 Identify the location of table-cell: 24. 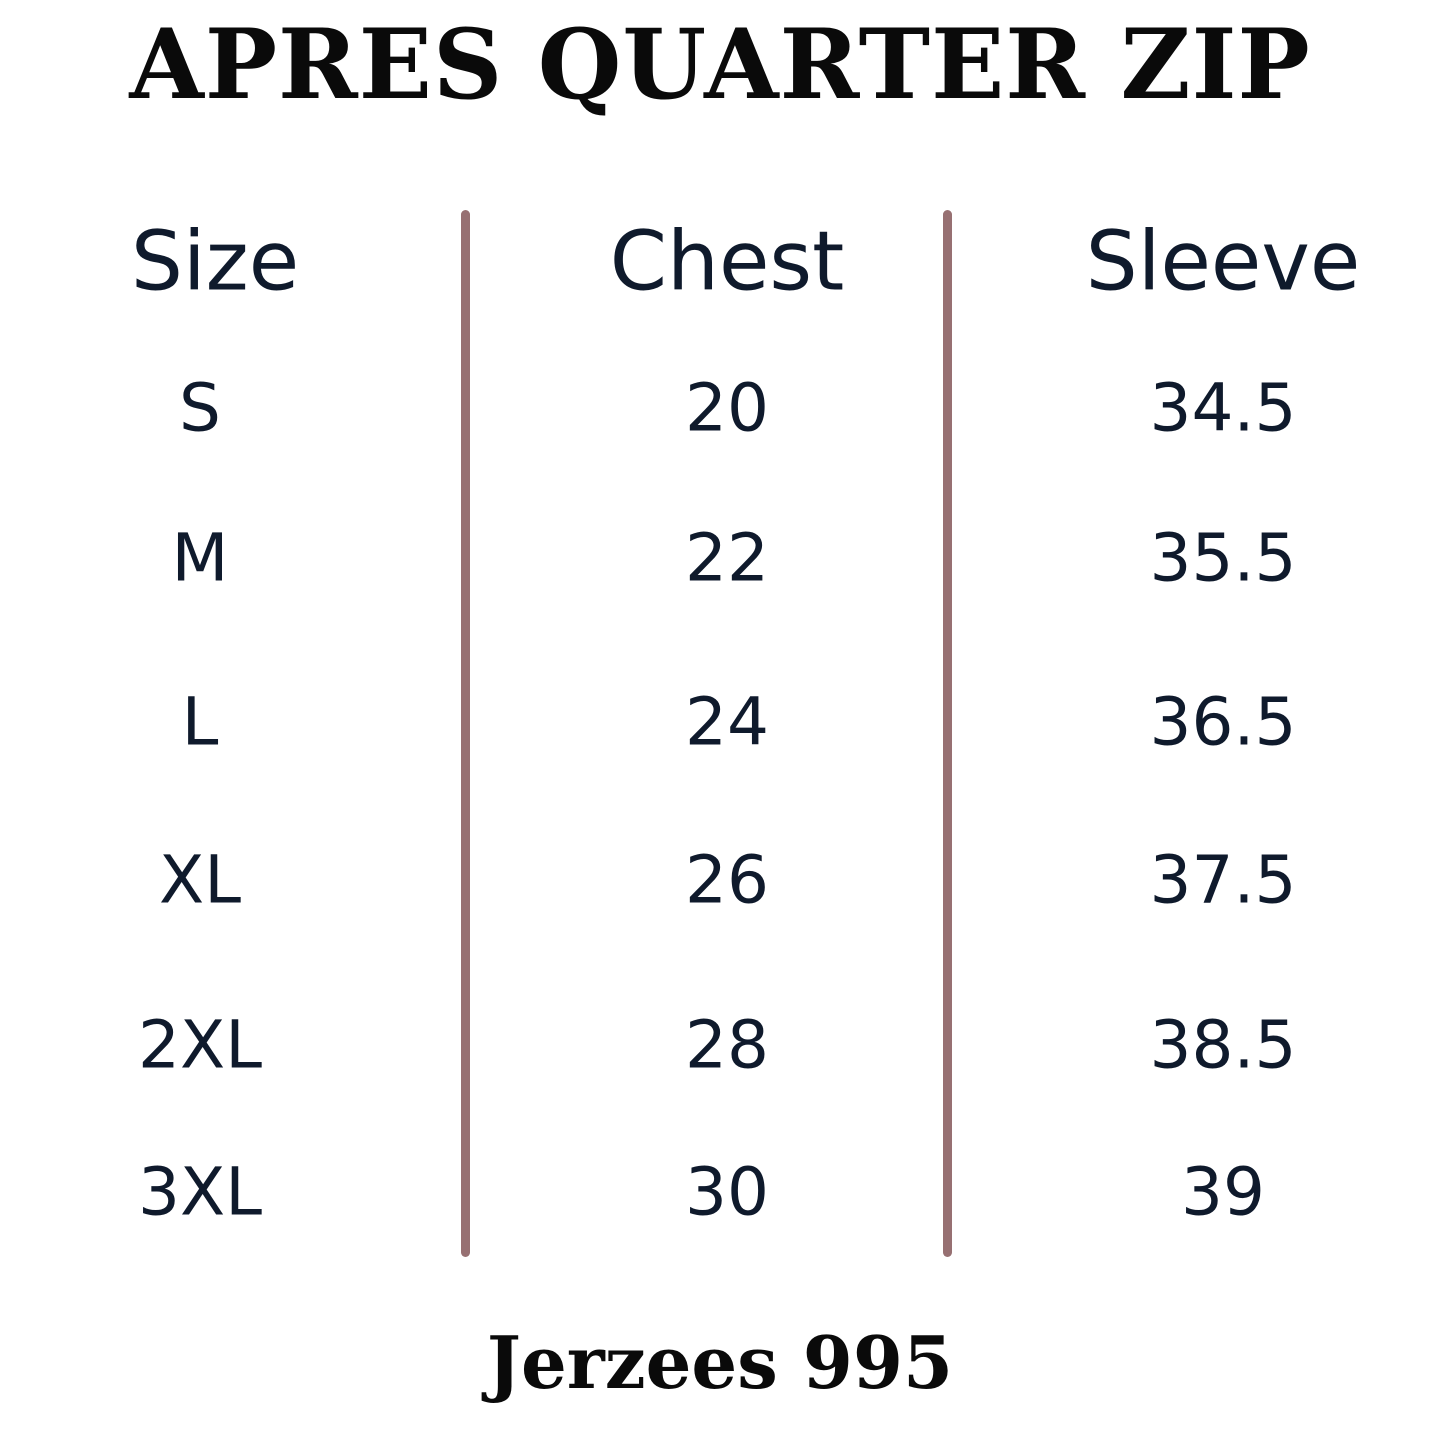
(727, 722).